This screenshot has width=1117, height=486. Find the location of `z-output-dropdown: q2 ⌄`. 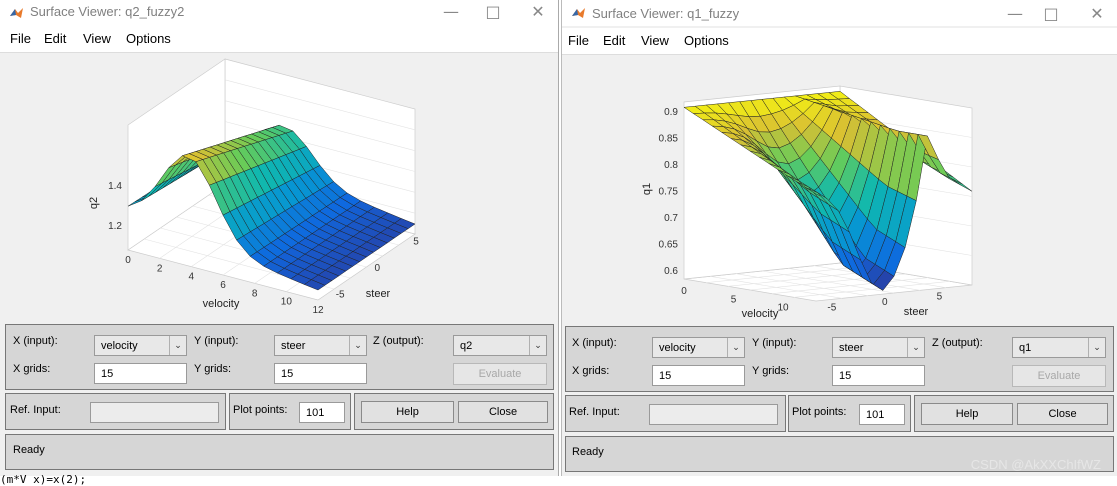

z-output-dropdown: q2 ⌄ is located at coordinates (500, 345).